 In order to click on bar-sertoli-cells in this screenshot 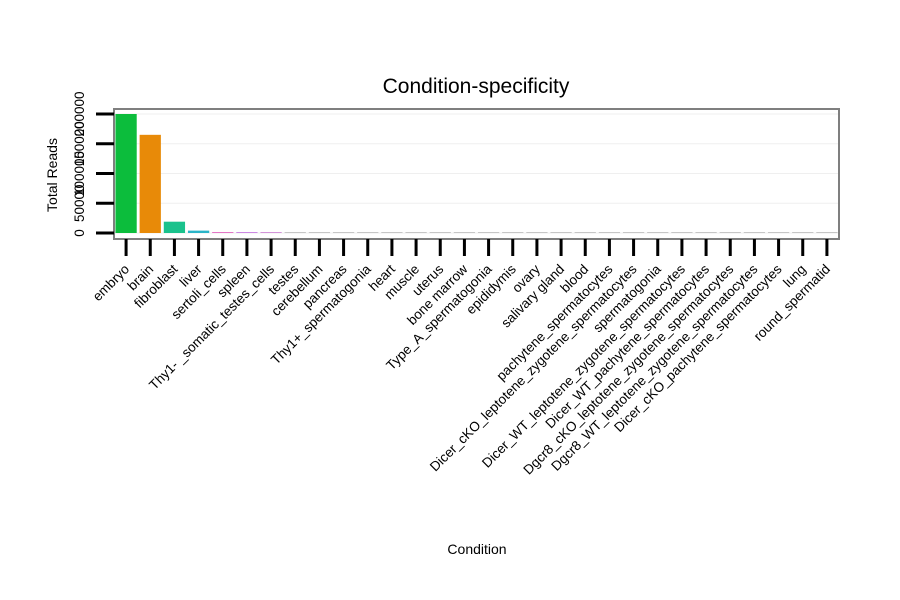, I will do `click(223, 232)`.